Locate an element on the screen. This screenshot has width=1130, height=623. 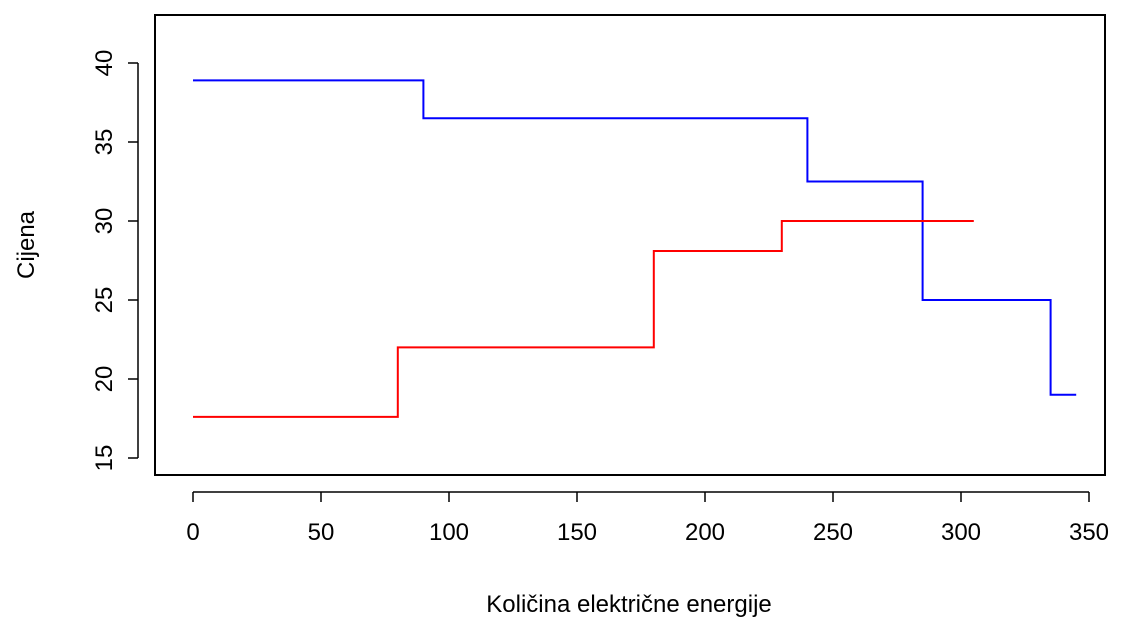
x-tick-label: 50 is located at coordinates (321, 532).